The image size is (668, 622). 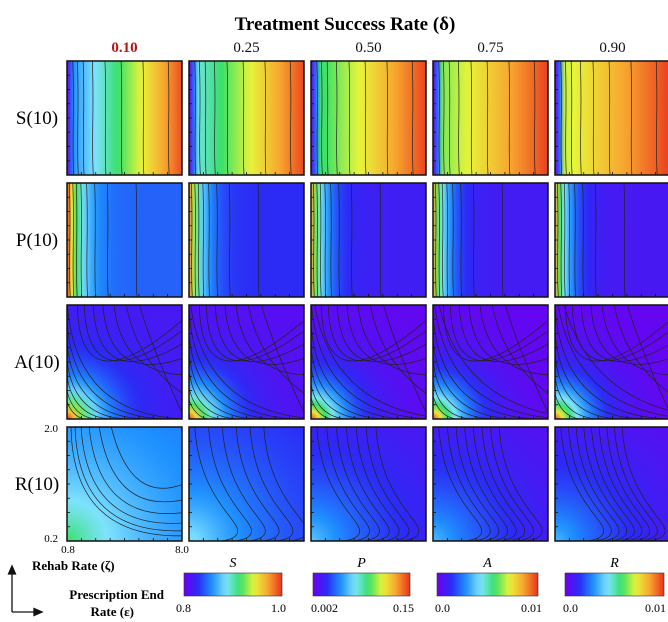 What do you see at coordinates (278, 608) in the screenshot?
I see `colorbar-max: 1.0` at bounding box center [278, 608].